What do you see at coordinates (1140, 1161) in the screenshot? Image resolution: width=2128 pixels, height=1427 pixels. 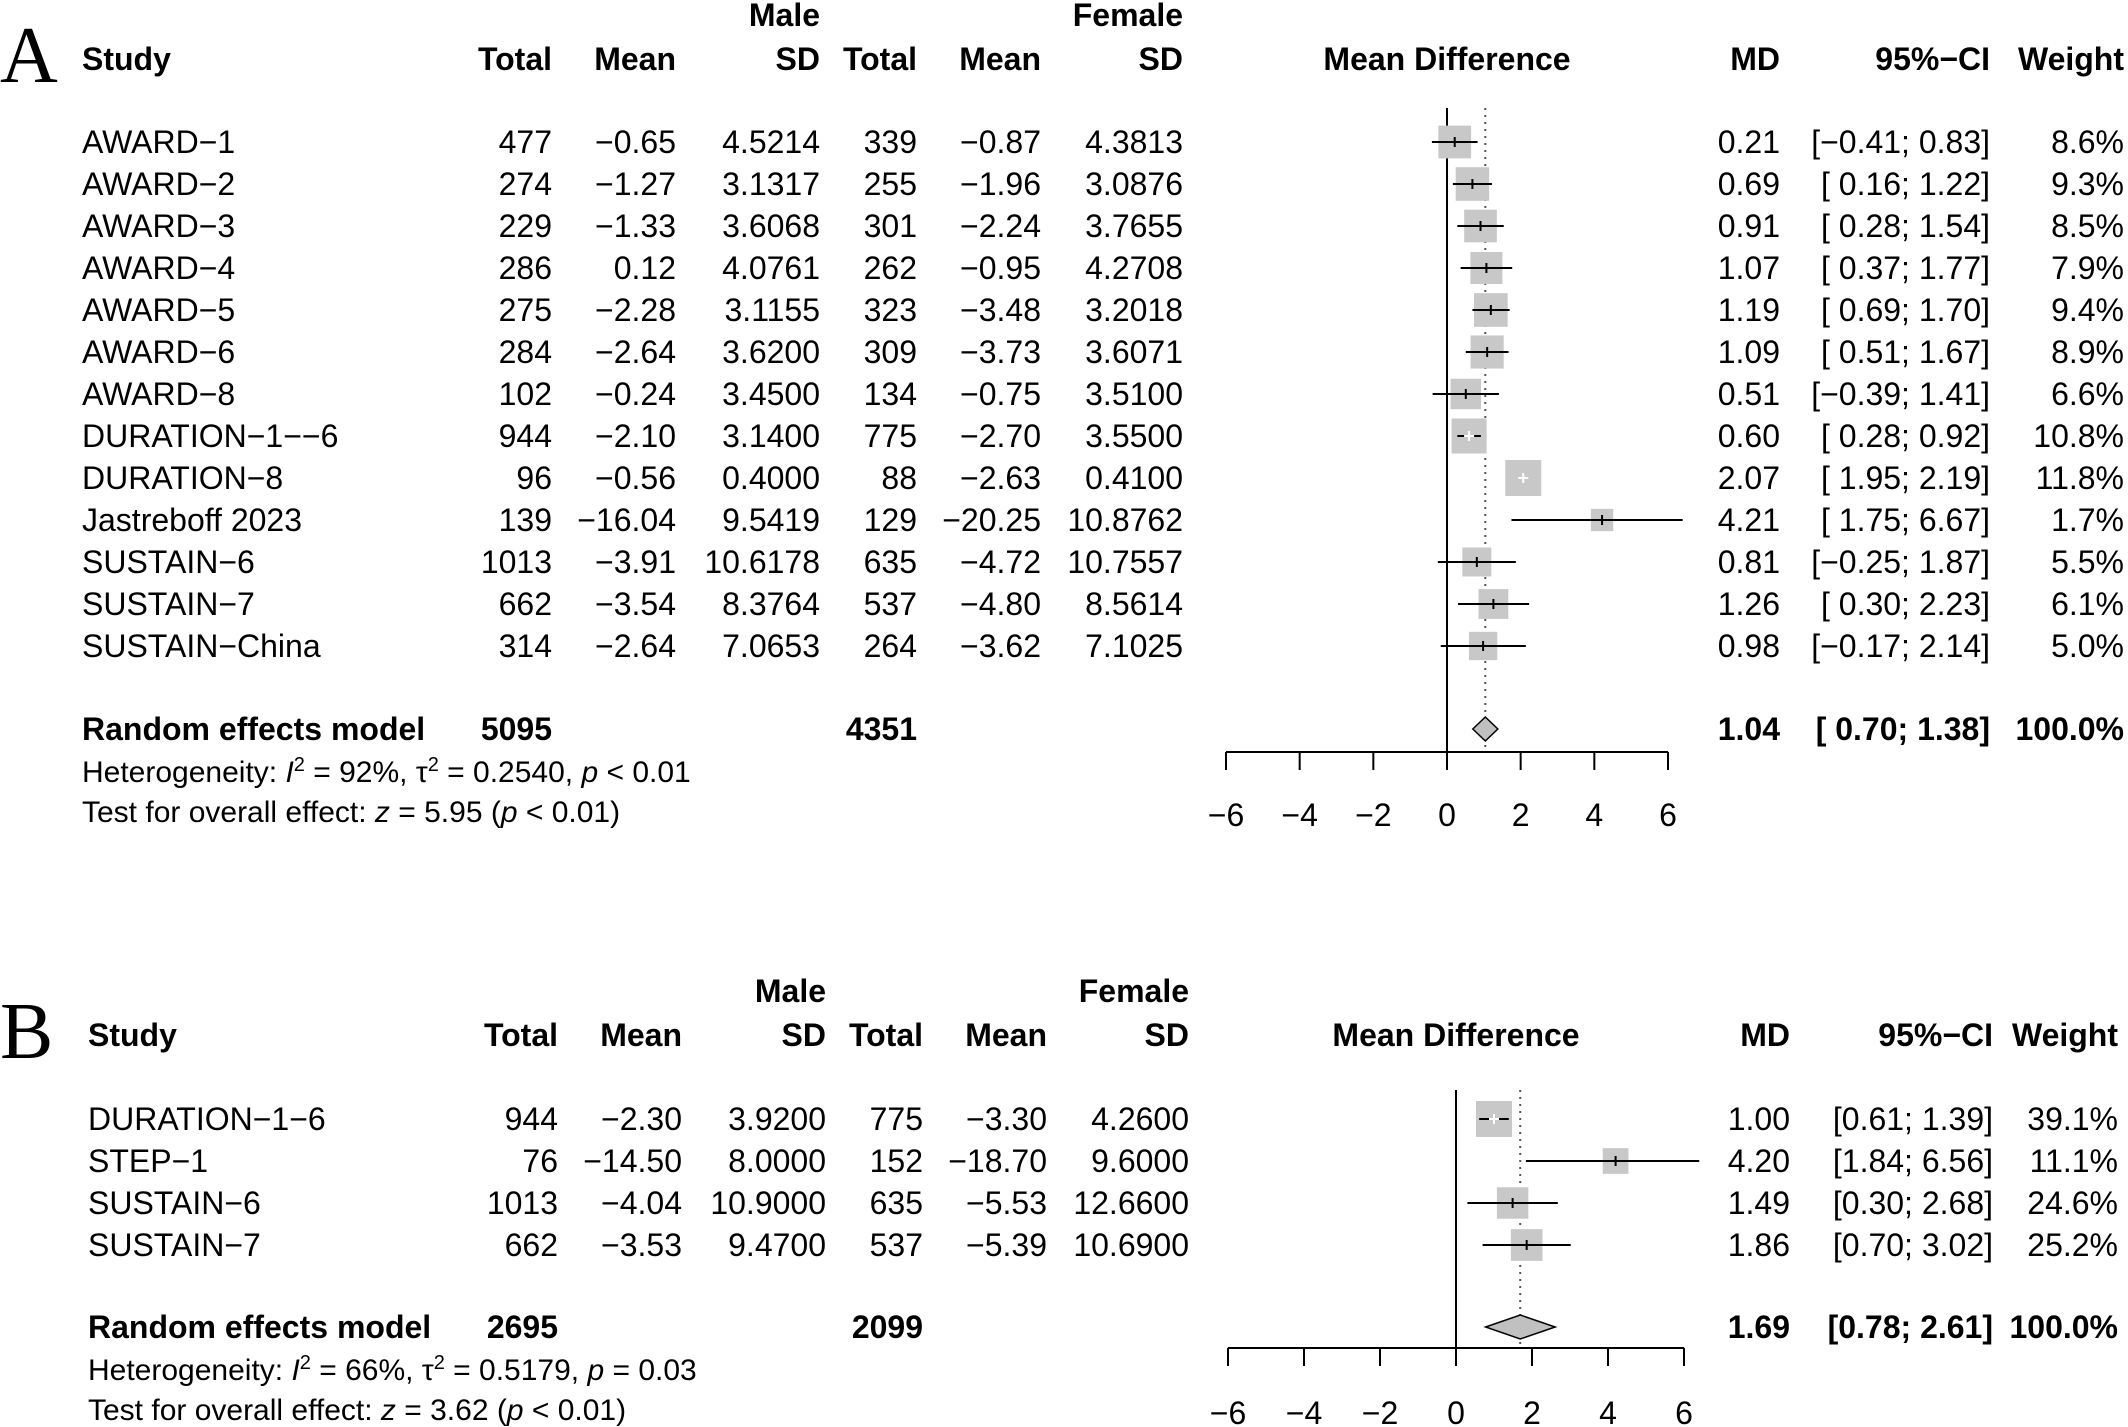 I see `female-sd: 9.6000` at bounding box center [1140, 1161].